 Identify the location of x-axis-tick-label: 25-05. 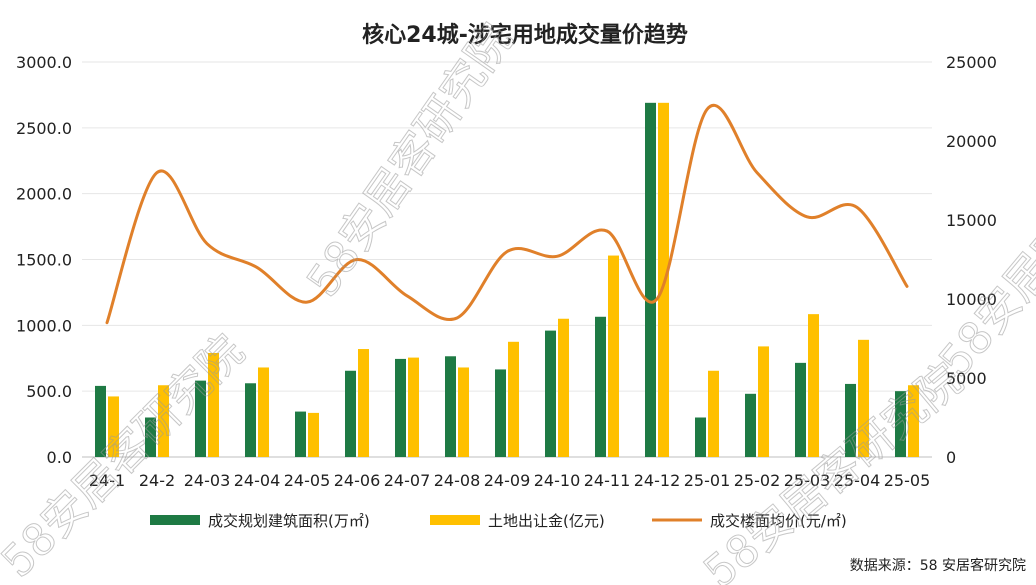
(907, 480).